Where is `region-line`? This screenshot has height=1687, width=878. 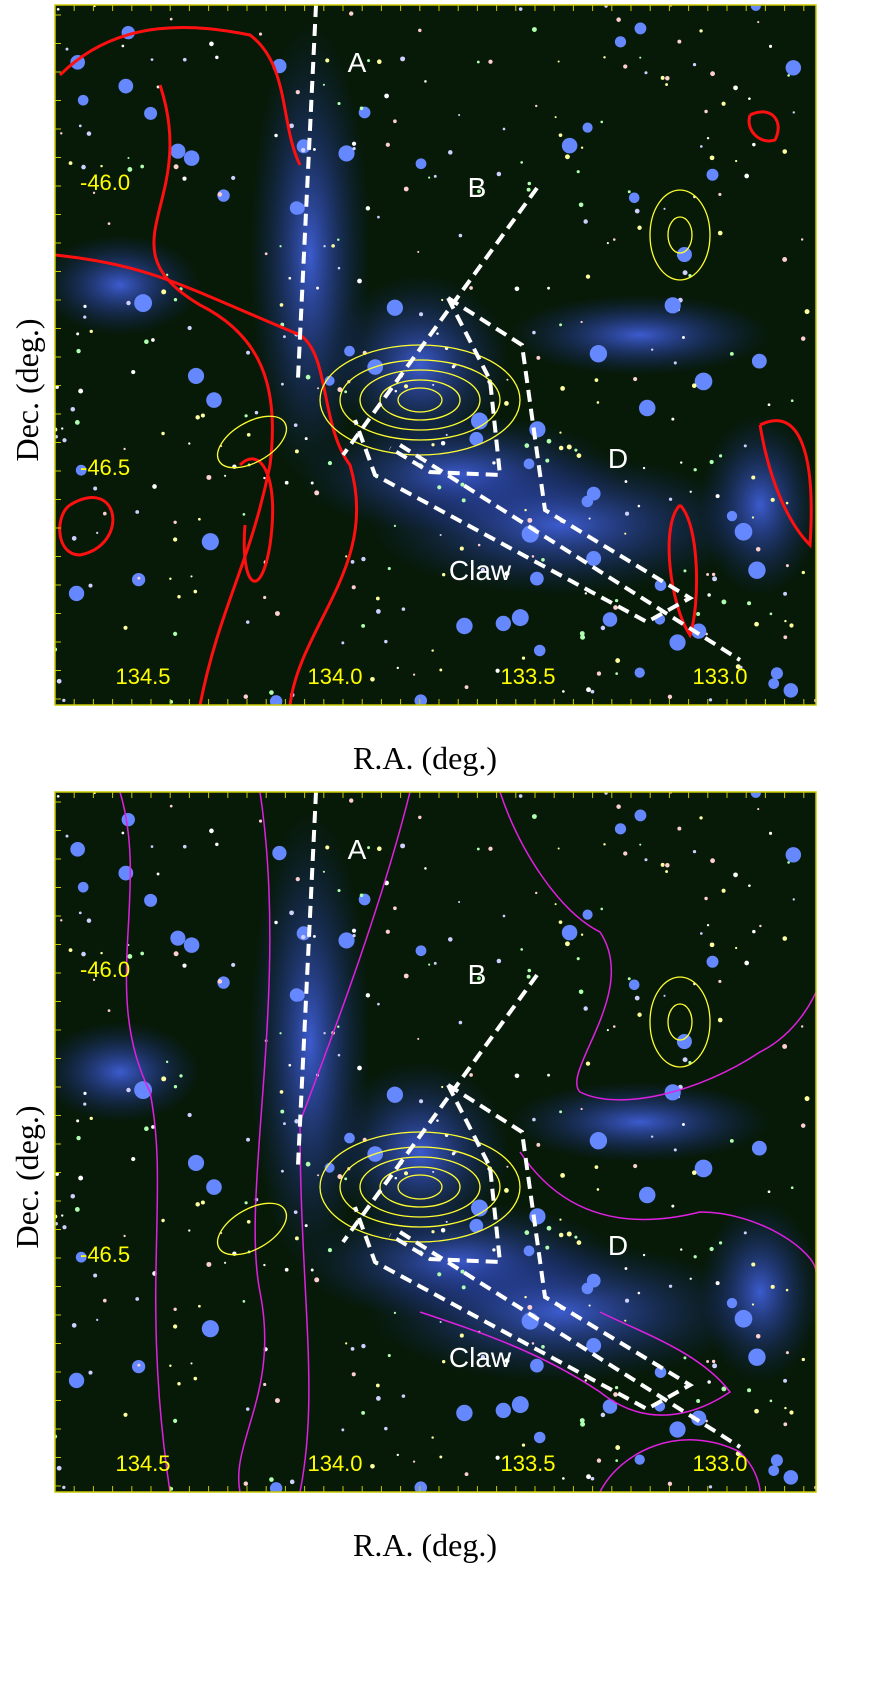
region-line is located at coordinates (307, 192).